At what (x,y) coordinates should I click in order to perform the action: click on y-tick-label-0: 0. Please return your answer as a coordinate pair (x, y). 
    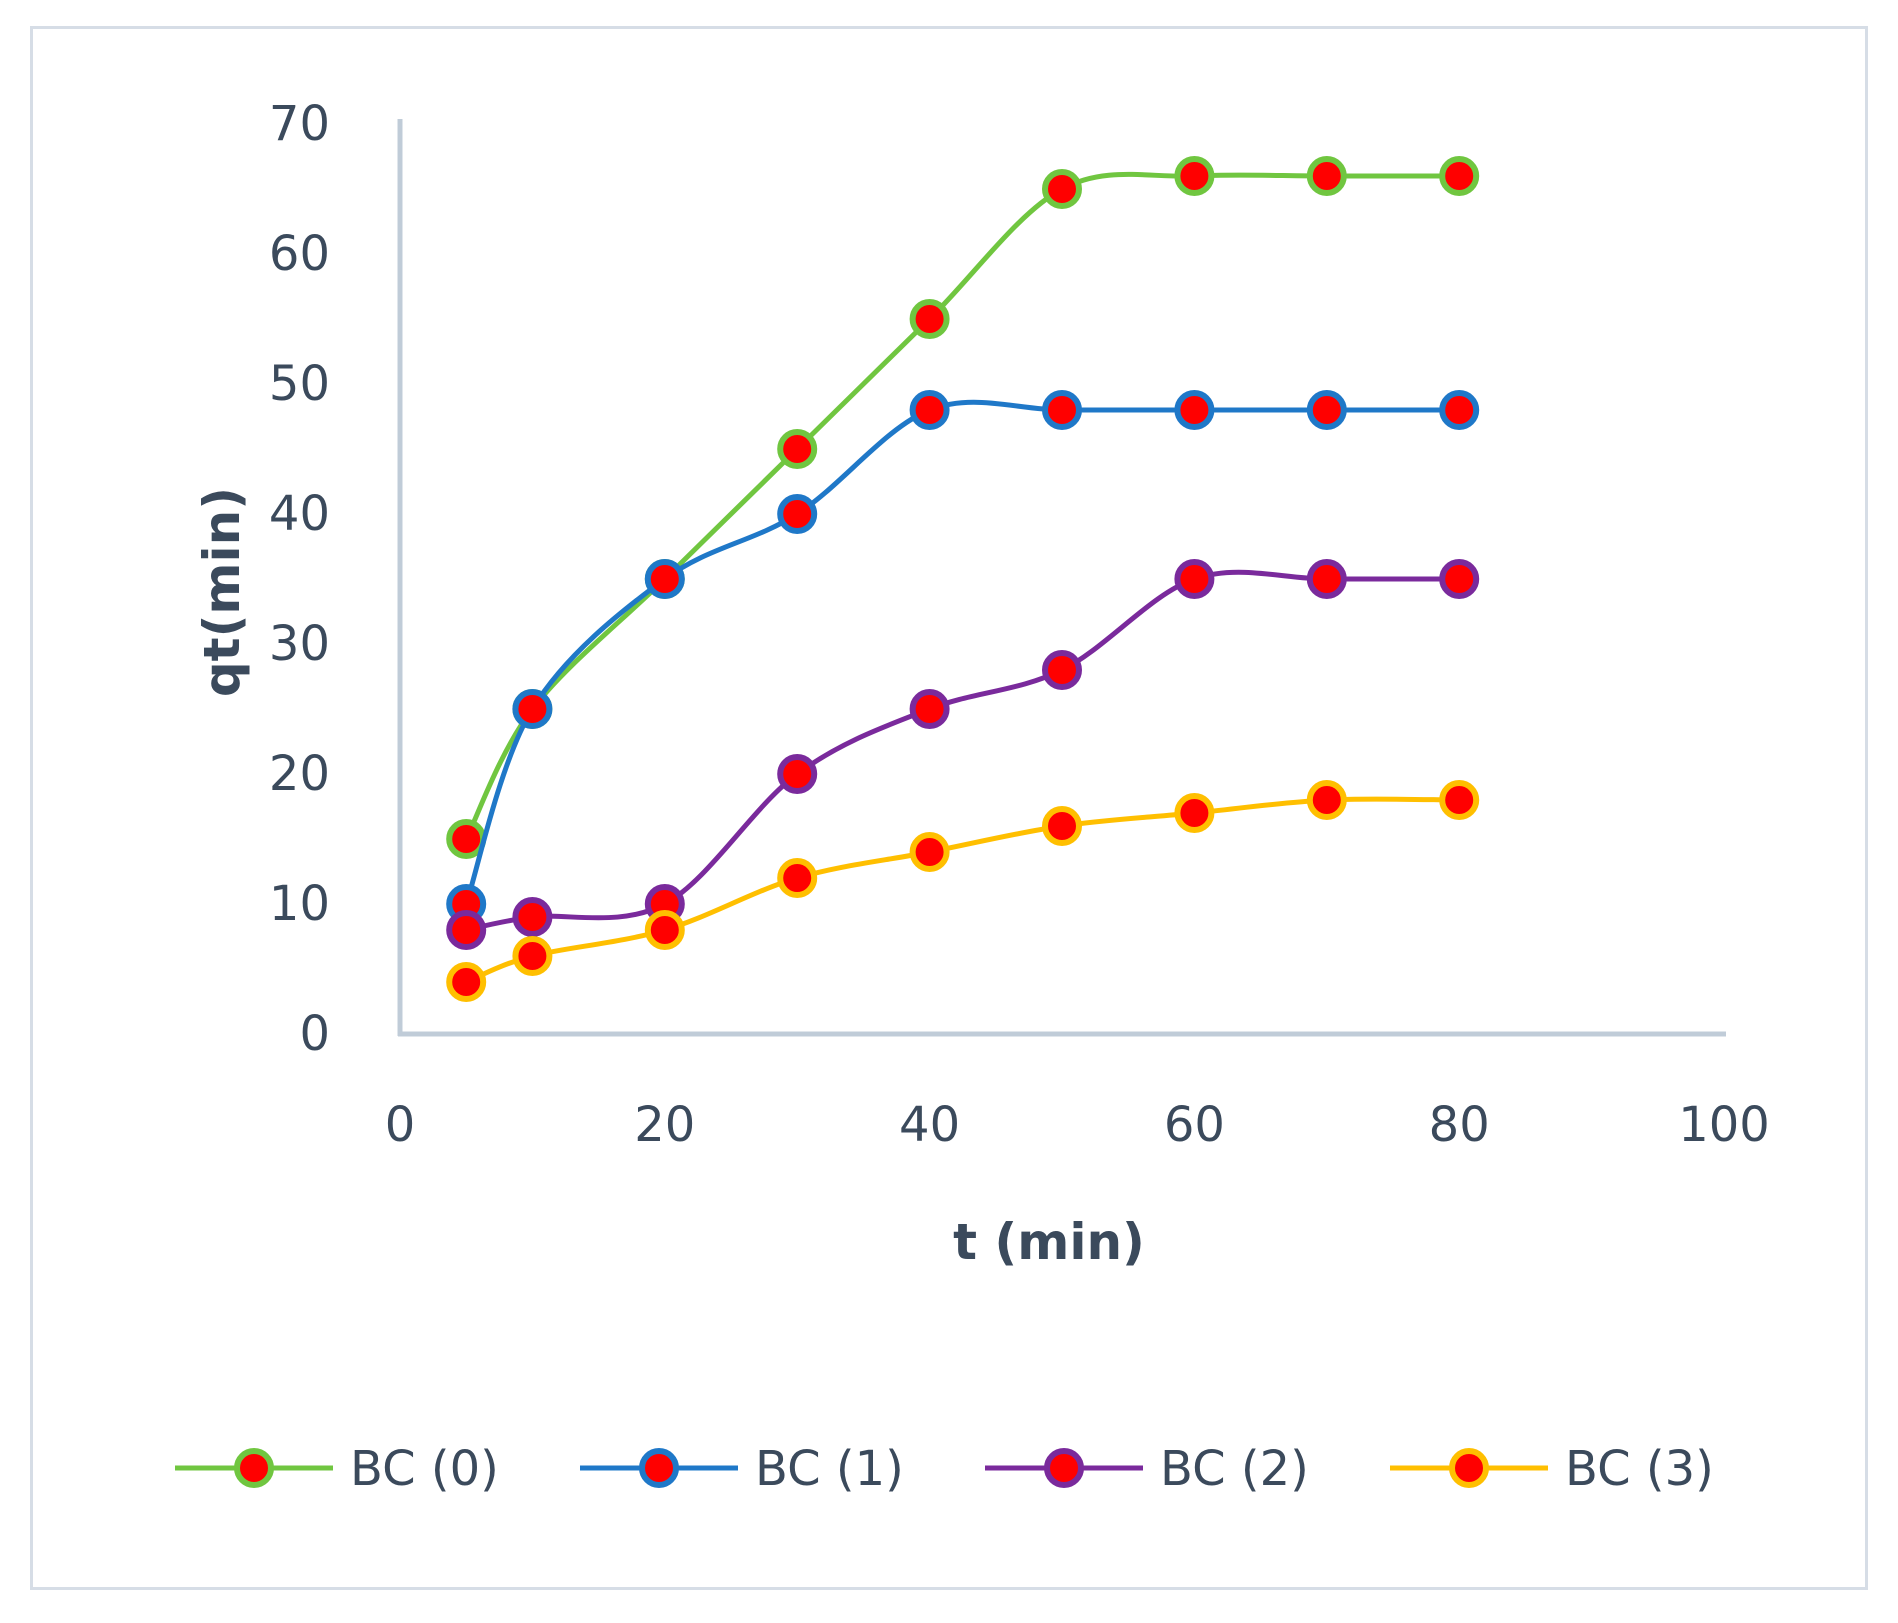
    Looking at the image, I should click on (314, 1034).